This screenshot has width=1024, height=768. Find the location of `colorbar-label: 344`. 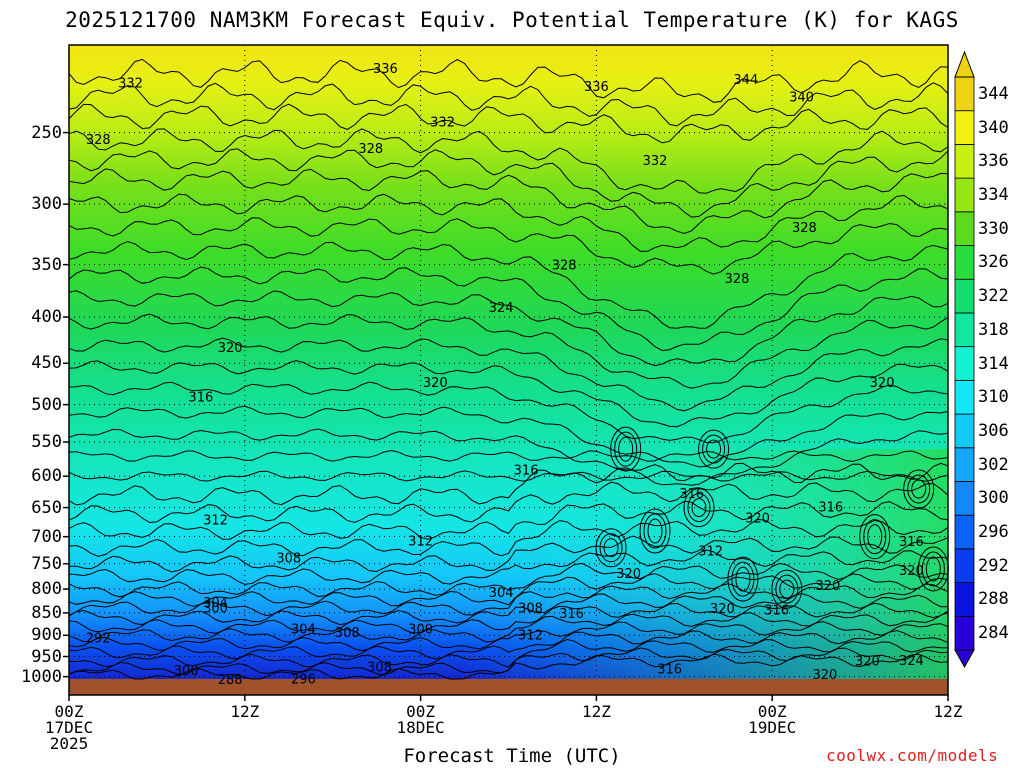

colorbar-label: 344 is located at coordinates (993, 93).